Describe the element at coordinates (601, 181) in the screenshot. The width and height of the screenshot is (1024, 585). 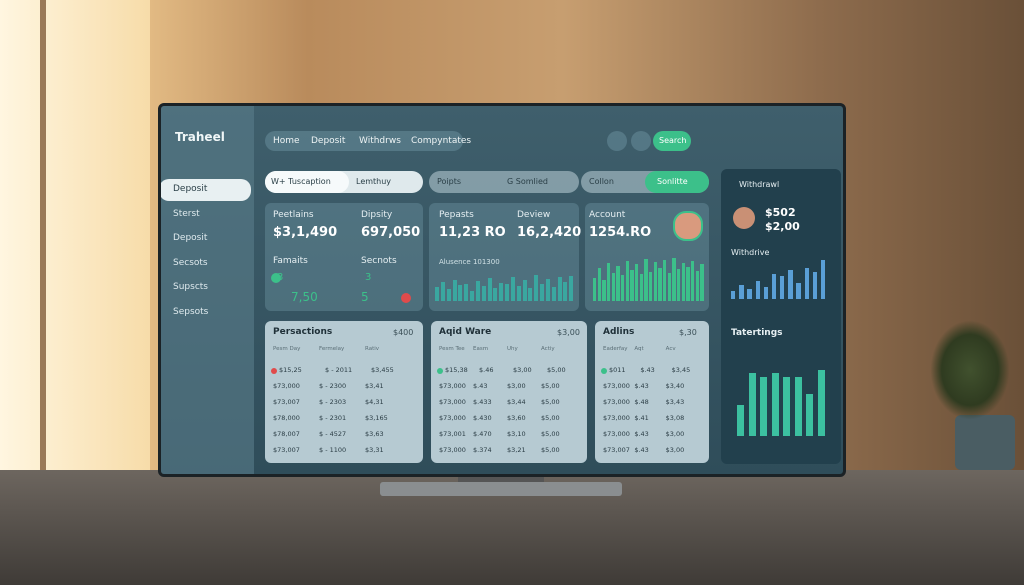
I see `tab: Collon` at that location.